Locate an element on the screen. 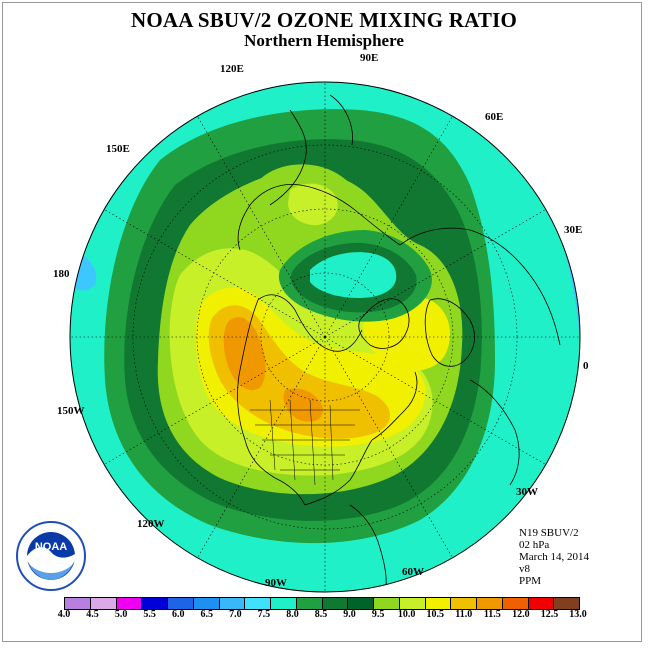 The height and width of the screenshot is (648, 648). longitude-label-90e: 90E is located at coordinates (369, 58).